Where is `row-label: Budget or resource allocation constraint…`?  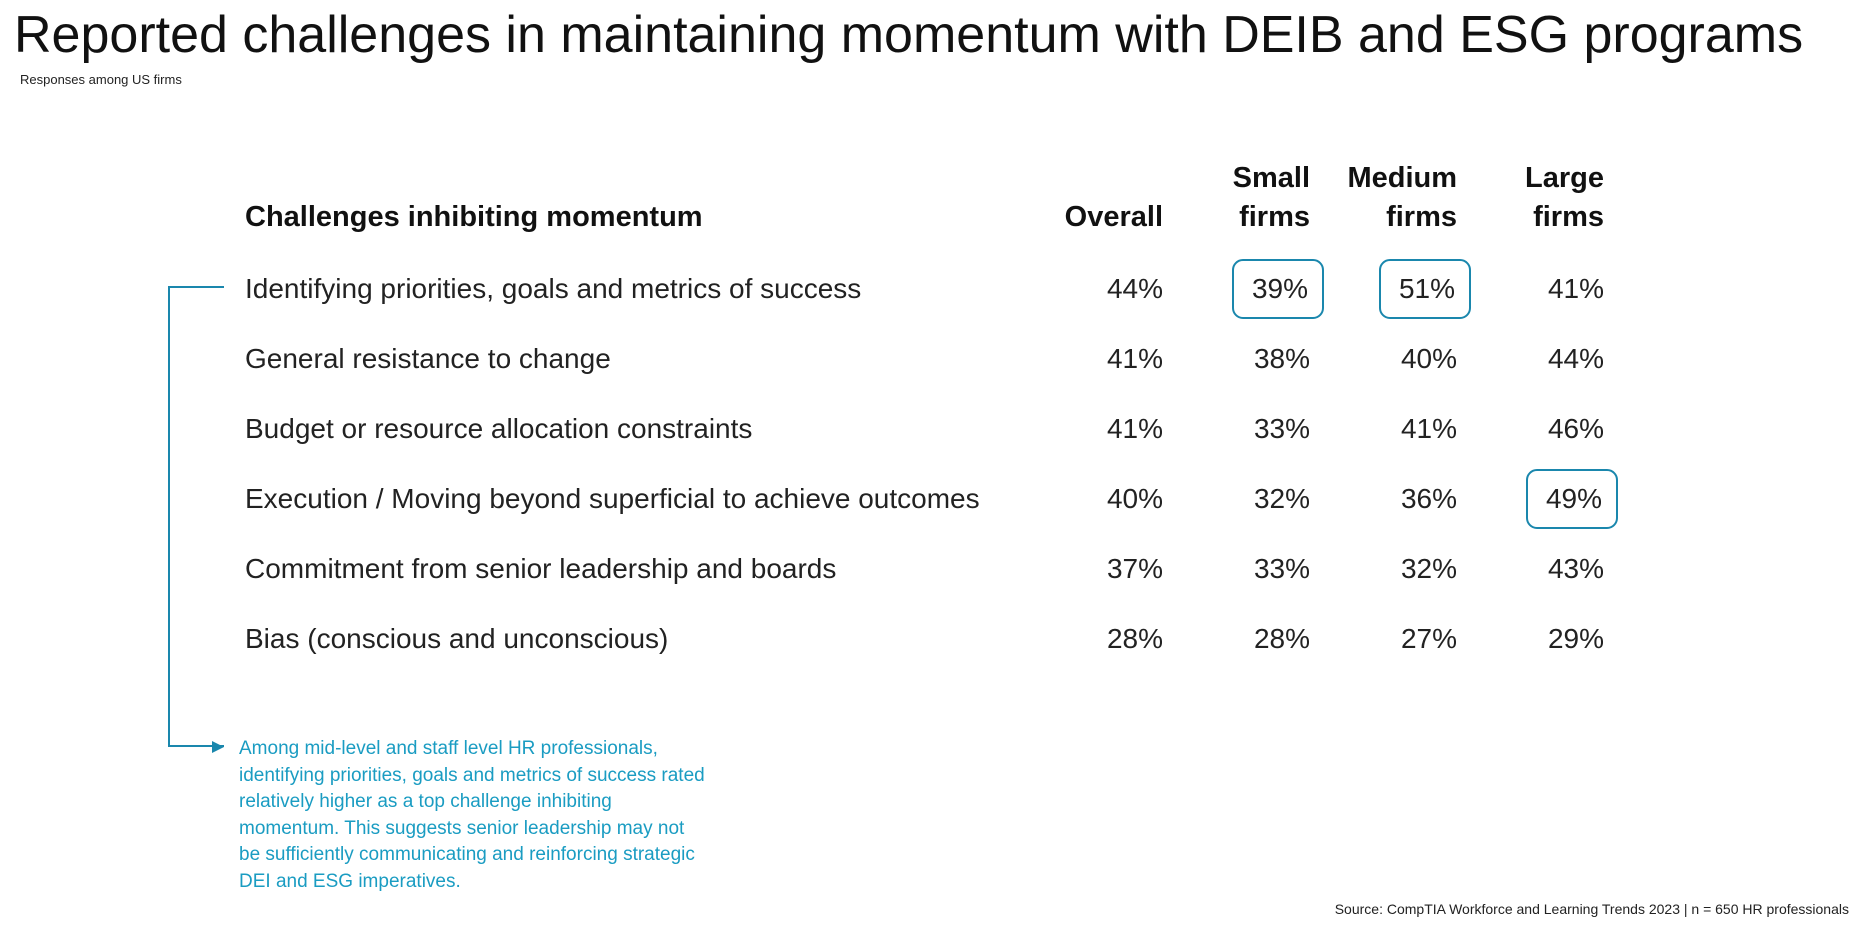 row-label: Budget or resource allocation constraint… is located at coordinates (499, 428).